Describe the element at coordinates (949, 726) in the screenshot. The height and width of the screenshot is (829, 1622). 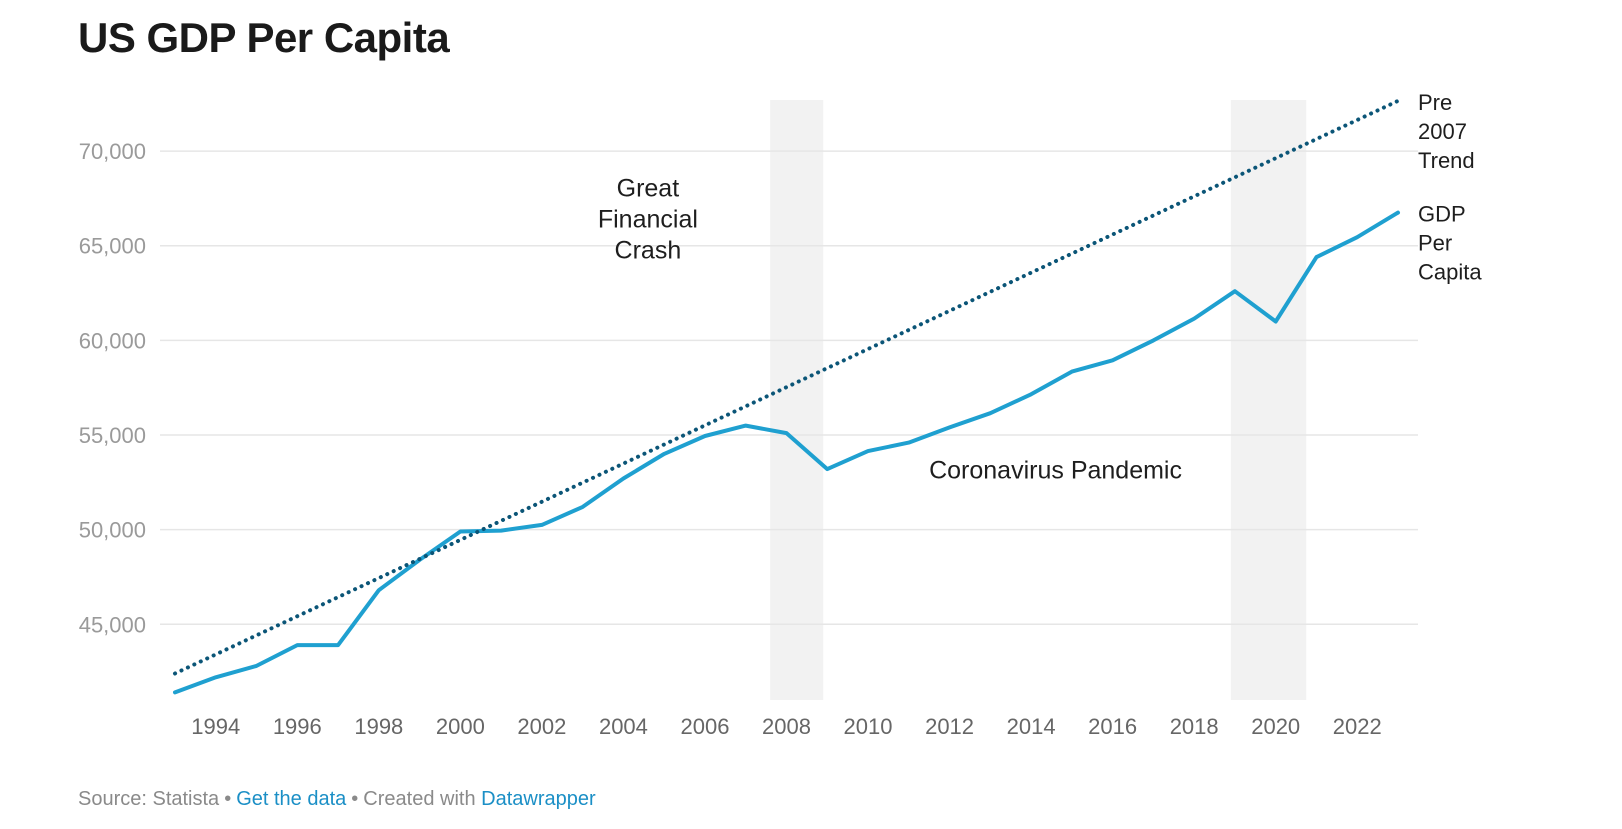
I see `x-tick-label: 2012` at that location.